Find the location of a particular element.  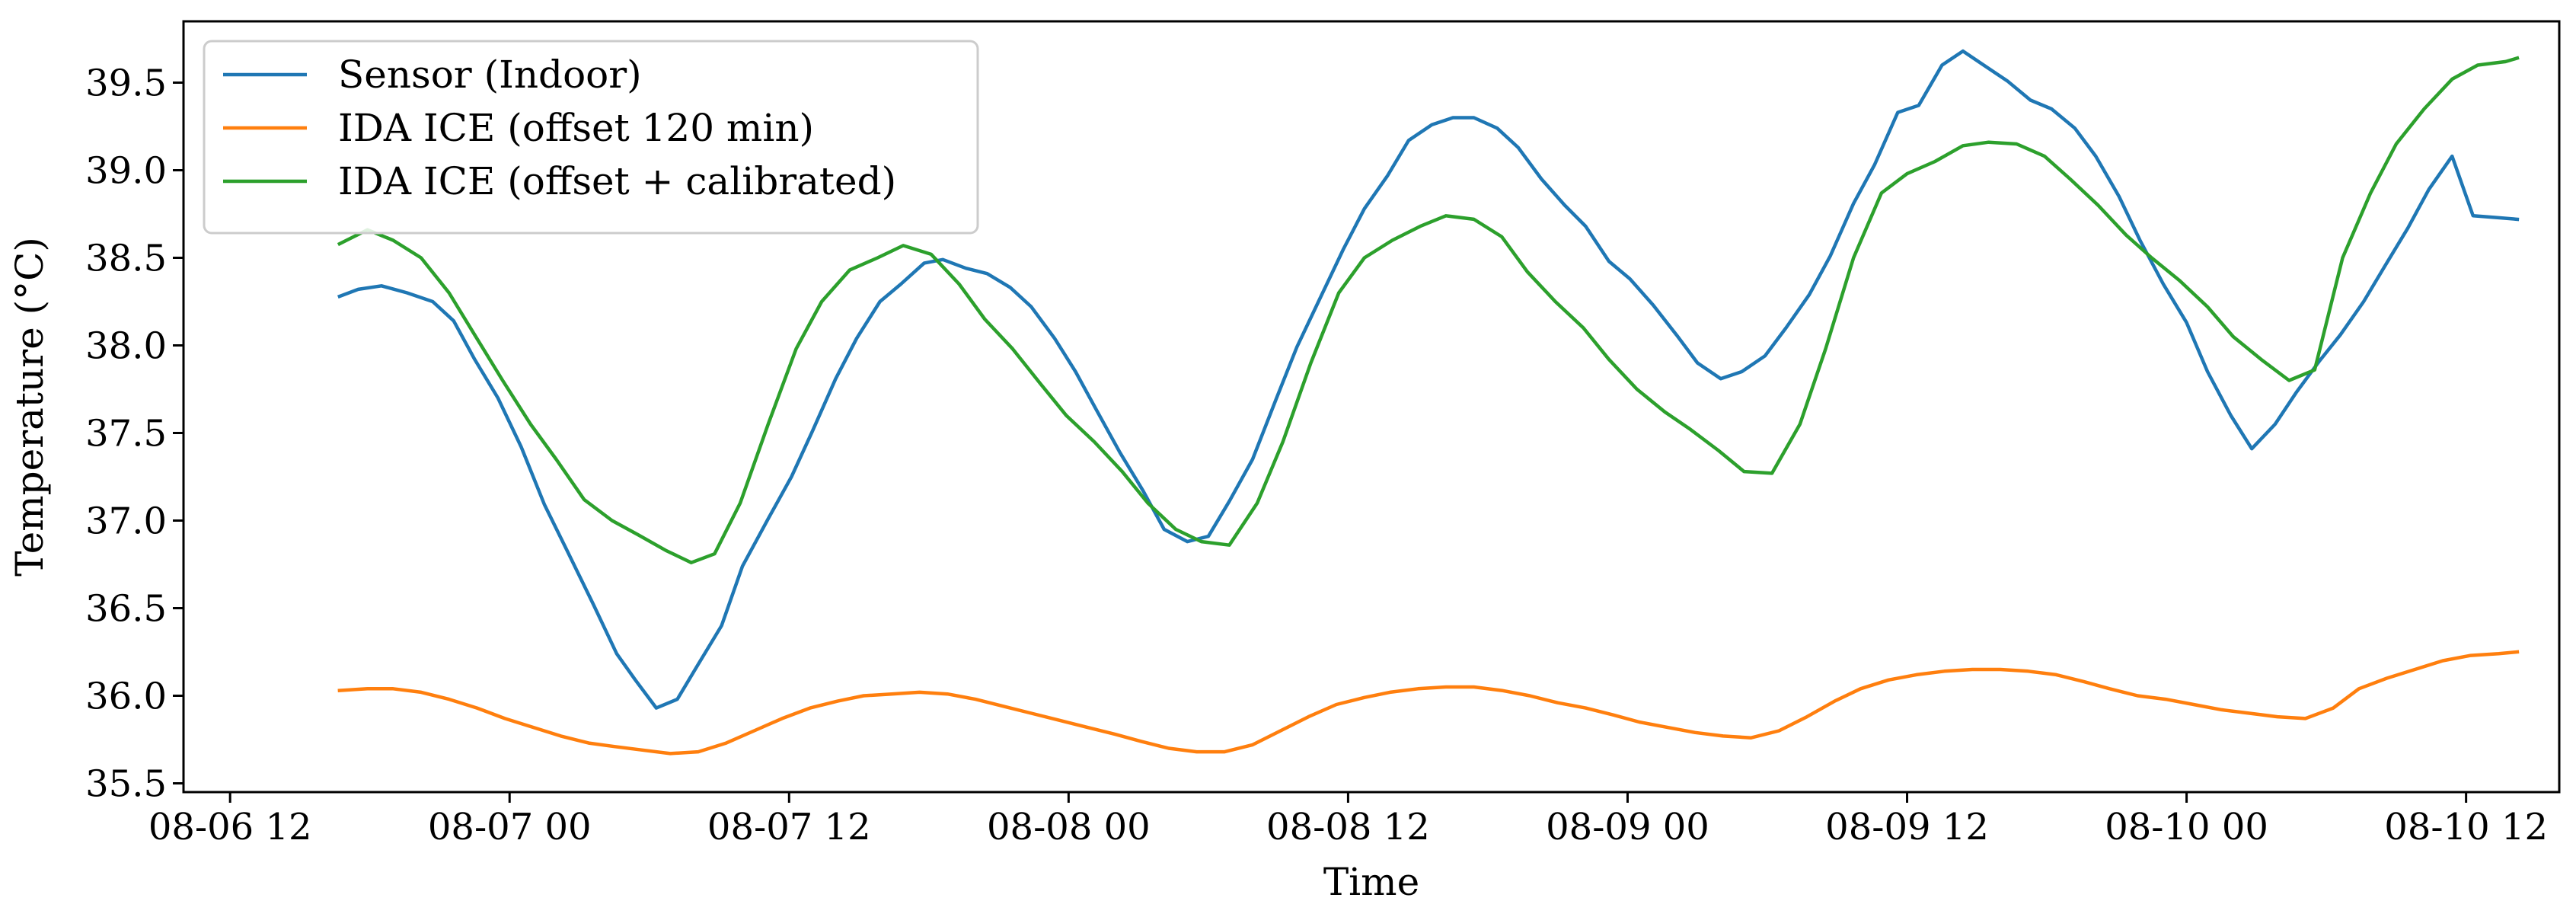

legend-label-1: Sensor (Indoor) is located at coordinates (490, 75).